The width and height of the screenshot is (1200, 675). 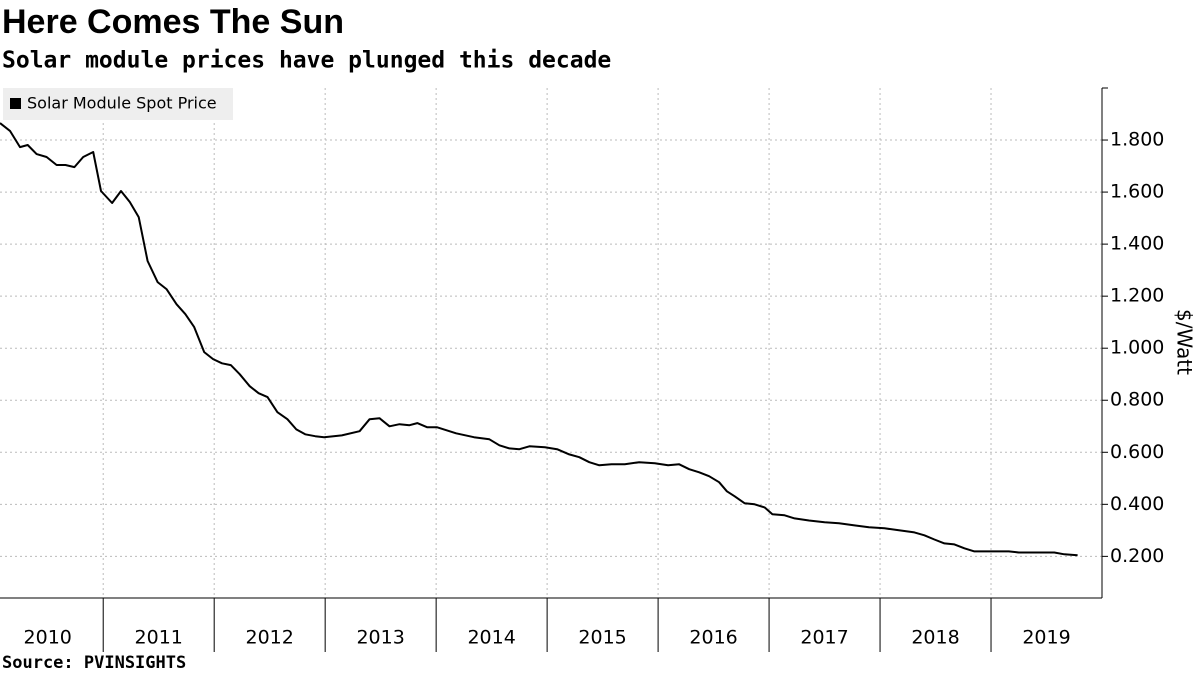 I want to click on y-tick-label: 1.800, so click(x=1137, y=140).